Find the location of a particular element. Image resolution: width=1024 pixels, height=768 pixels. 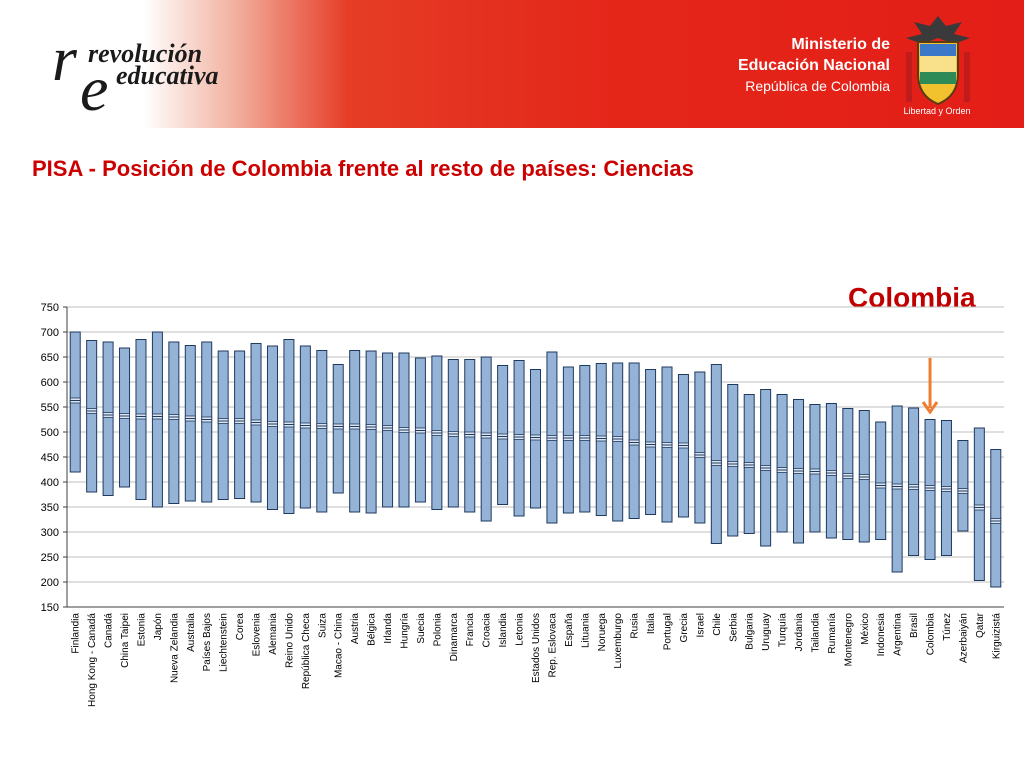

country-label: Estonia is located at coordinates (141, 630).